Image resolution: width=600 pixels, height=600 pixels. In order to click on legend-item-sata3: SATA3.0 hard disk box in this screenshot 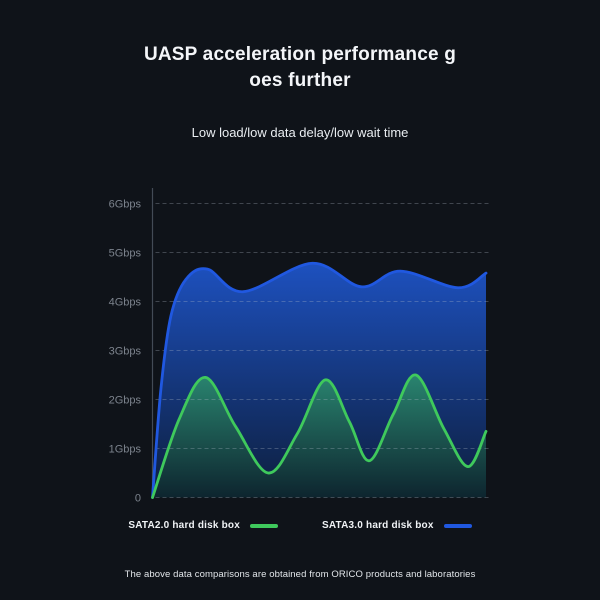, I will do `click(397, 525)`.